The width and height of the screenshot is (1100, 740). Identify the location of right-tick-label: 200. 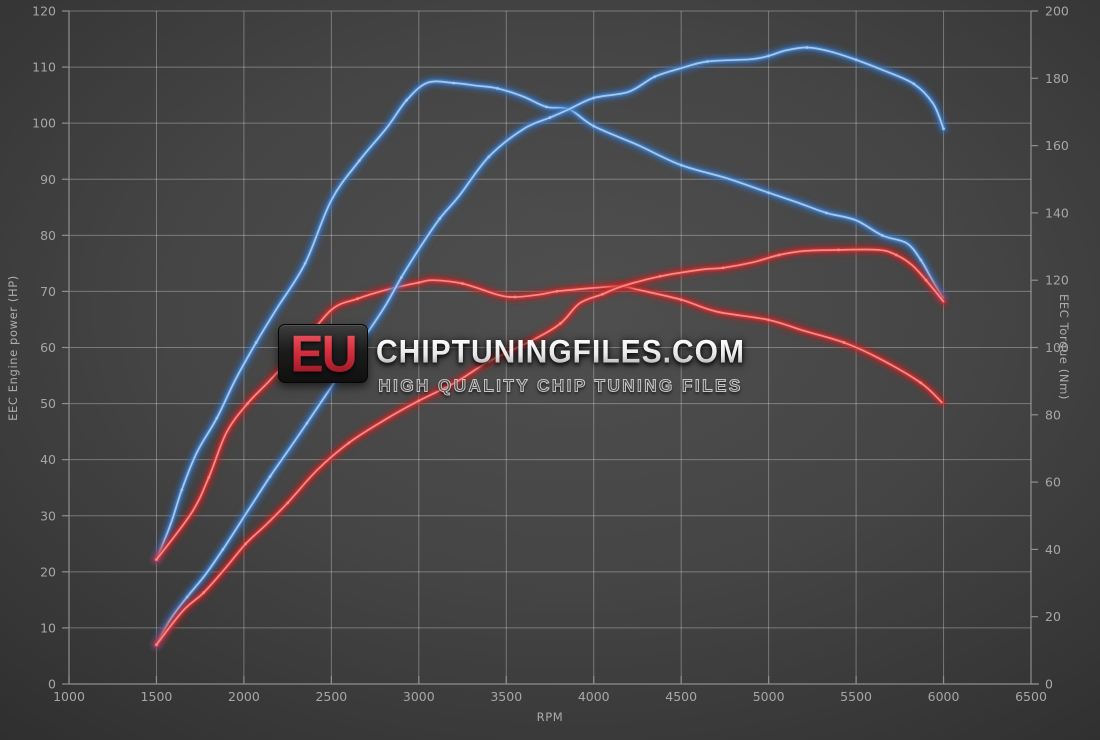
(1057, 11).